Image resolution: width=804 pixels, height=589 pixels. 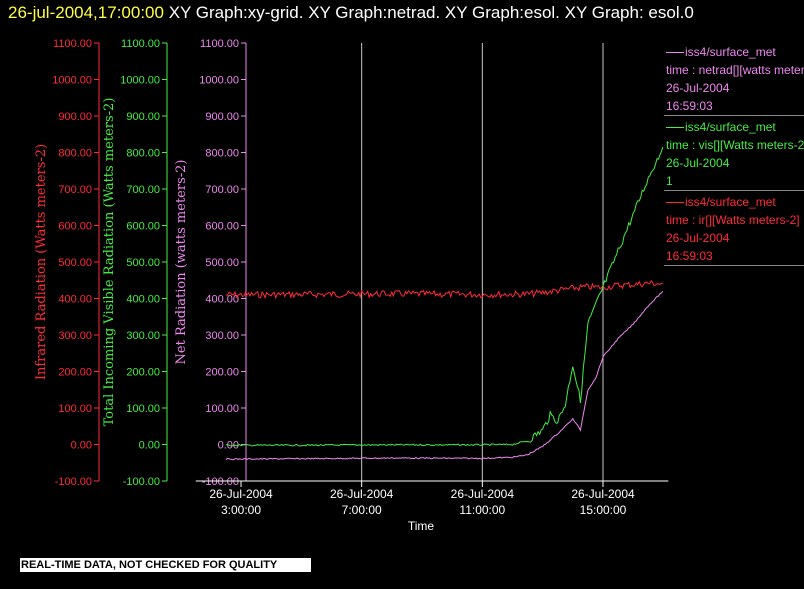 I want to click on series-line-ir, so click(x=444, y=289).